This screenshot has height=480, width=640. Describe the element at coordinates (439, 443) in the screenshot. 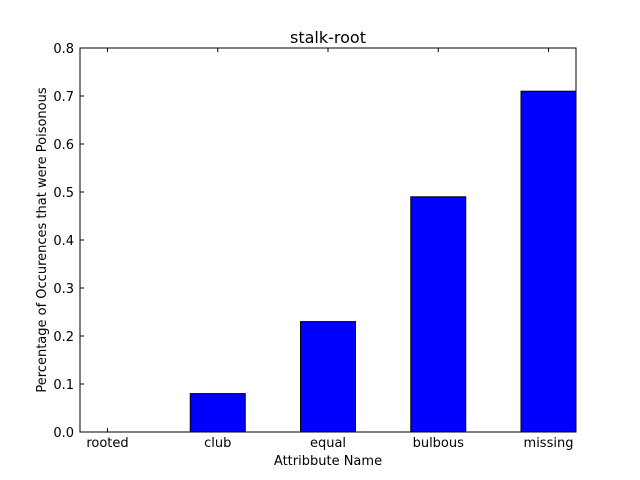

I see `x-tick-label: bulbous` at that location.